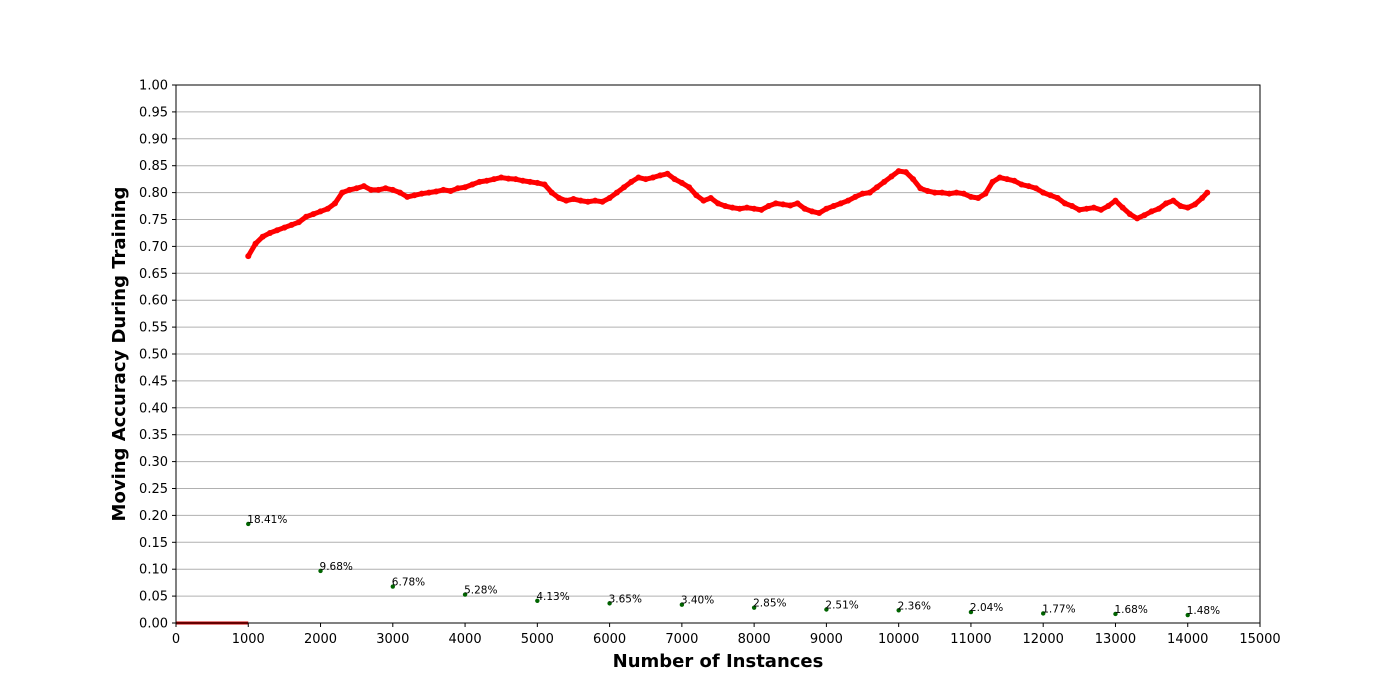 Image resolution: width=1400 pixels, height=700 pixels. I want to click on y-tick-label: 0.10, so click(153, 570).